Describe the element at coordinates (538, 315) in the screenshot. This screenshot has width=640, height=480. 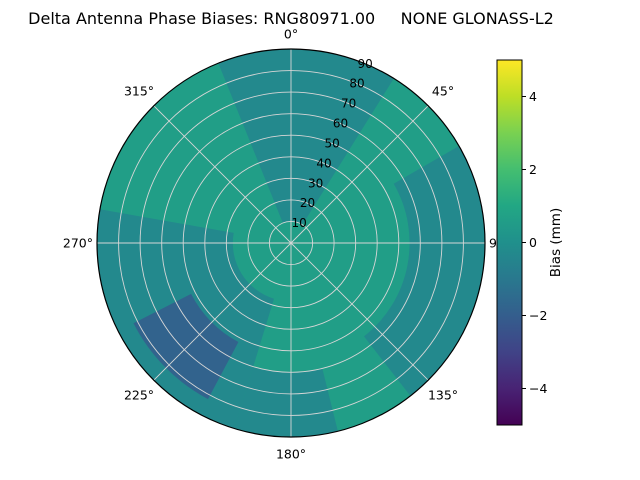
I see `colorbar-tick-label: −2` at that location.